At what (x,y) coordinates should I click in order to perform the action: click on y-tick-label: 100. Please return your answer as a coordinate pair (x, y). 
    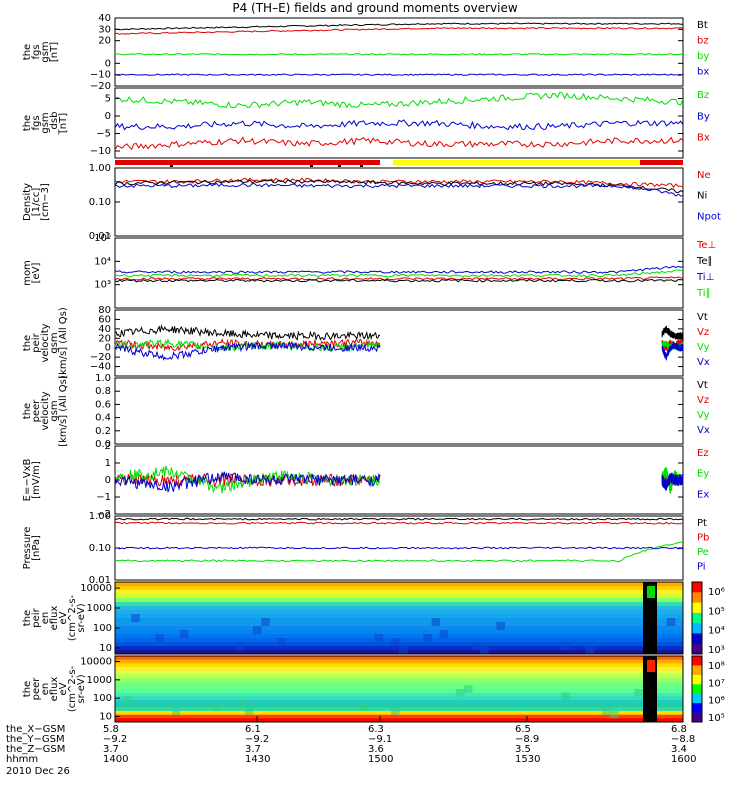
    Looking at the image, I should click on (102, 698).